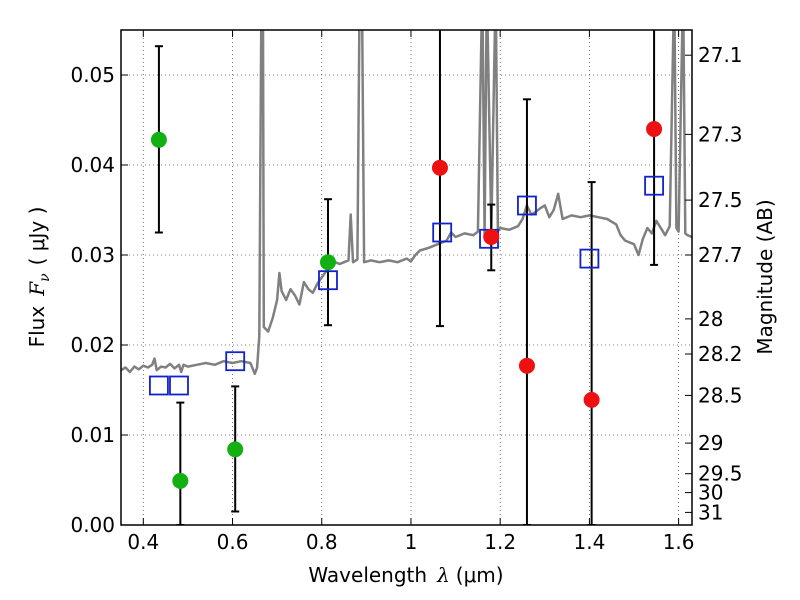  I want to click on y-tick-label: 0.00, so click(92, 525).